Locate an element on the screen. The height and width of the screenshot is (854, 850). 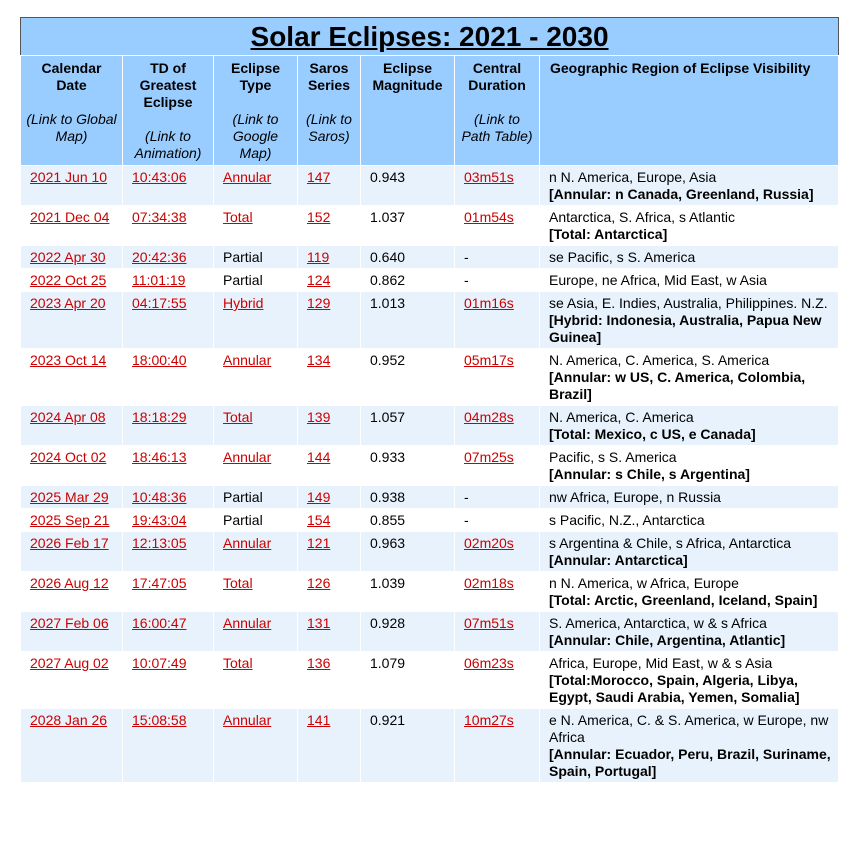
td-greatest-link: 18:00:40 is located at coordinates (159, 360).